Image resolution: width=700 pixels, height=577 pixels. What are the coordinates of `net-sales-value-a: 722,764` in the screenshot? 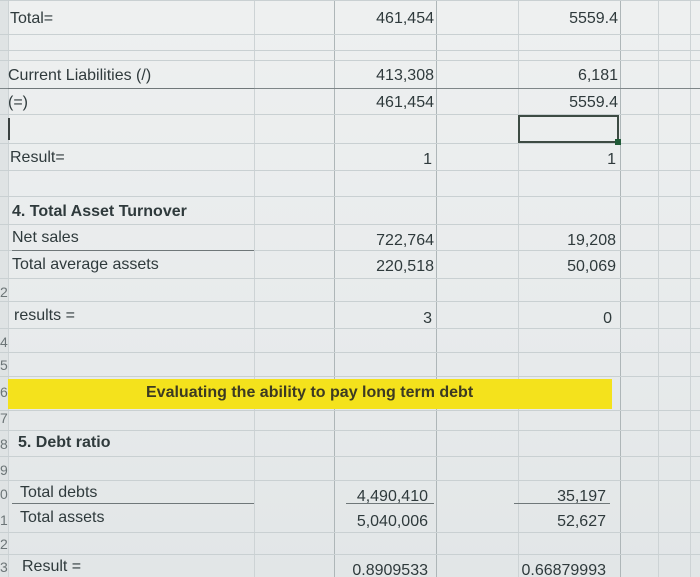 It's located at (405, 240).